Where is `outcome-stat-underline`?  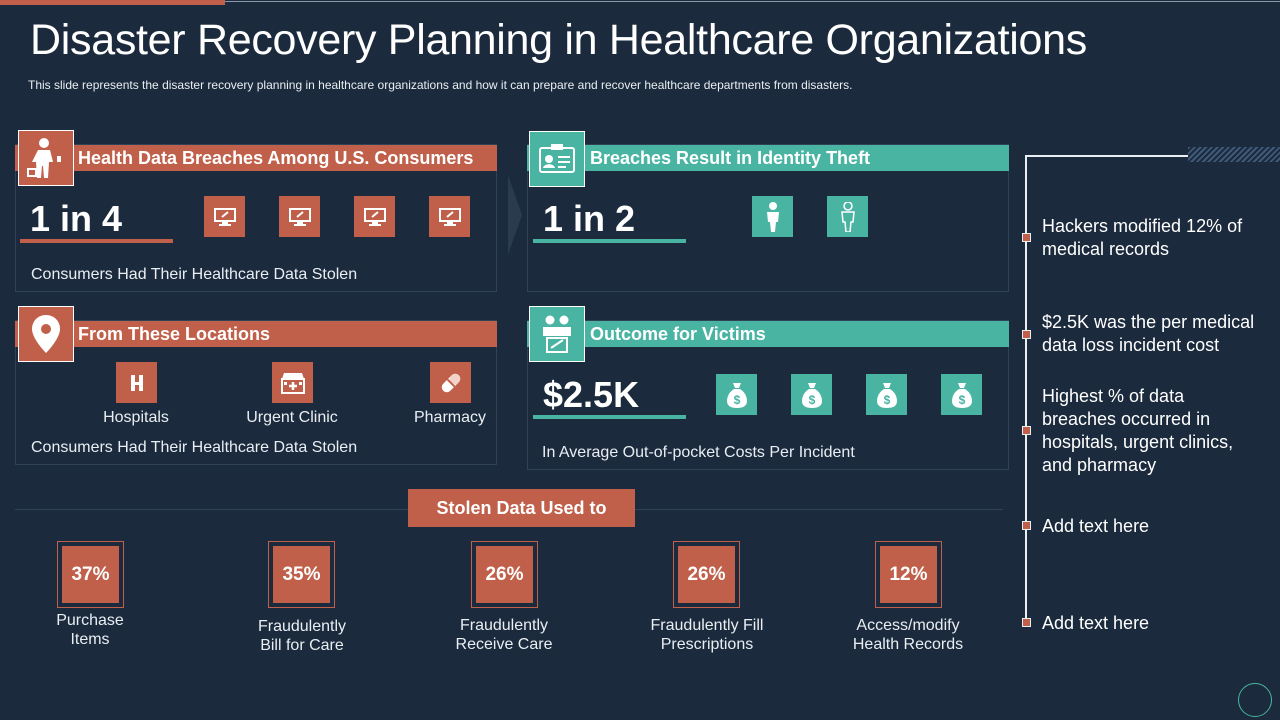
outcome-stat-underline is located at coordinates (609, 417).